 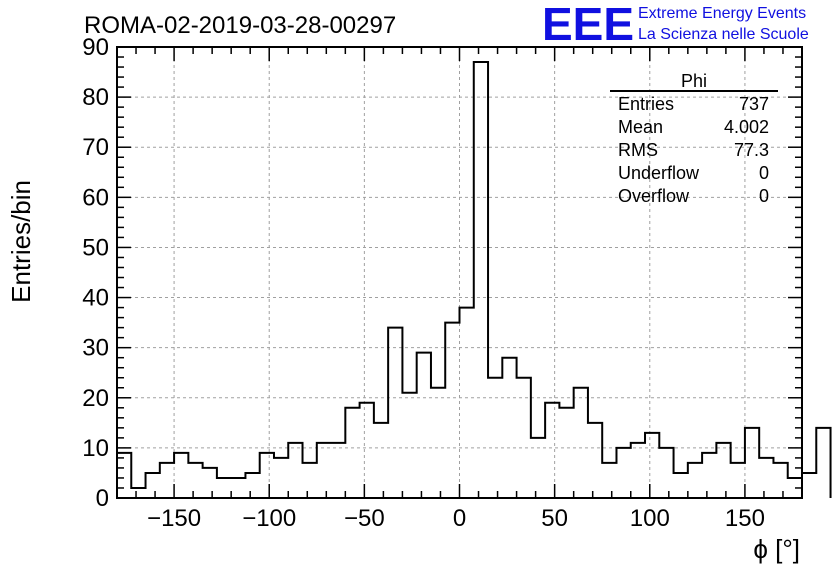 What do you see at coordinates (754, 104) in the screenshot?
I see `stats-value-entries: 737` at bounding box center [754, 104].